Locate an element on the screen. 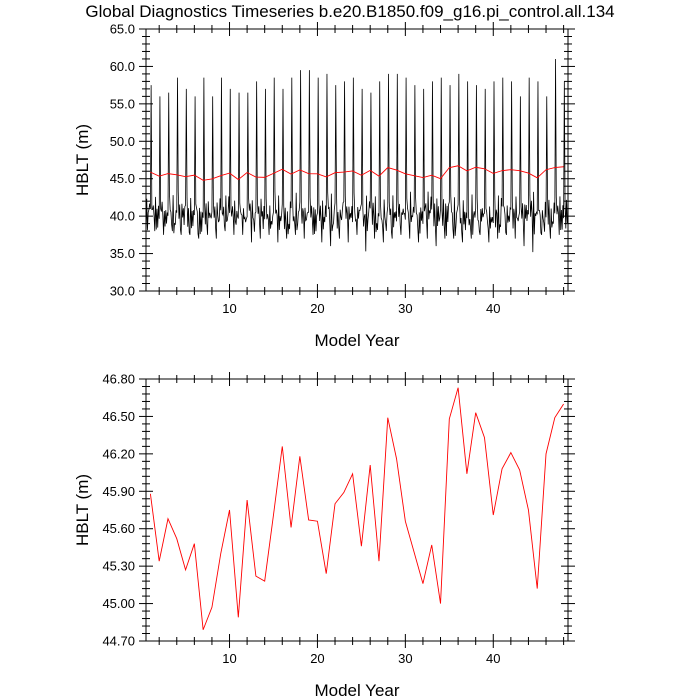 The width and height of the screenshot is (700, 700). y-tick-label: 60.0 is located at coordinates (122, 66).